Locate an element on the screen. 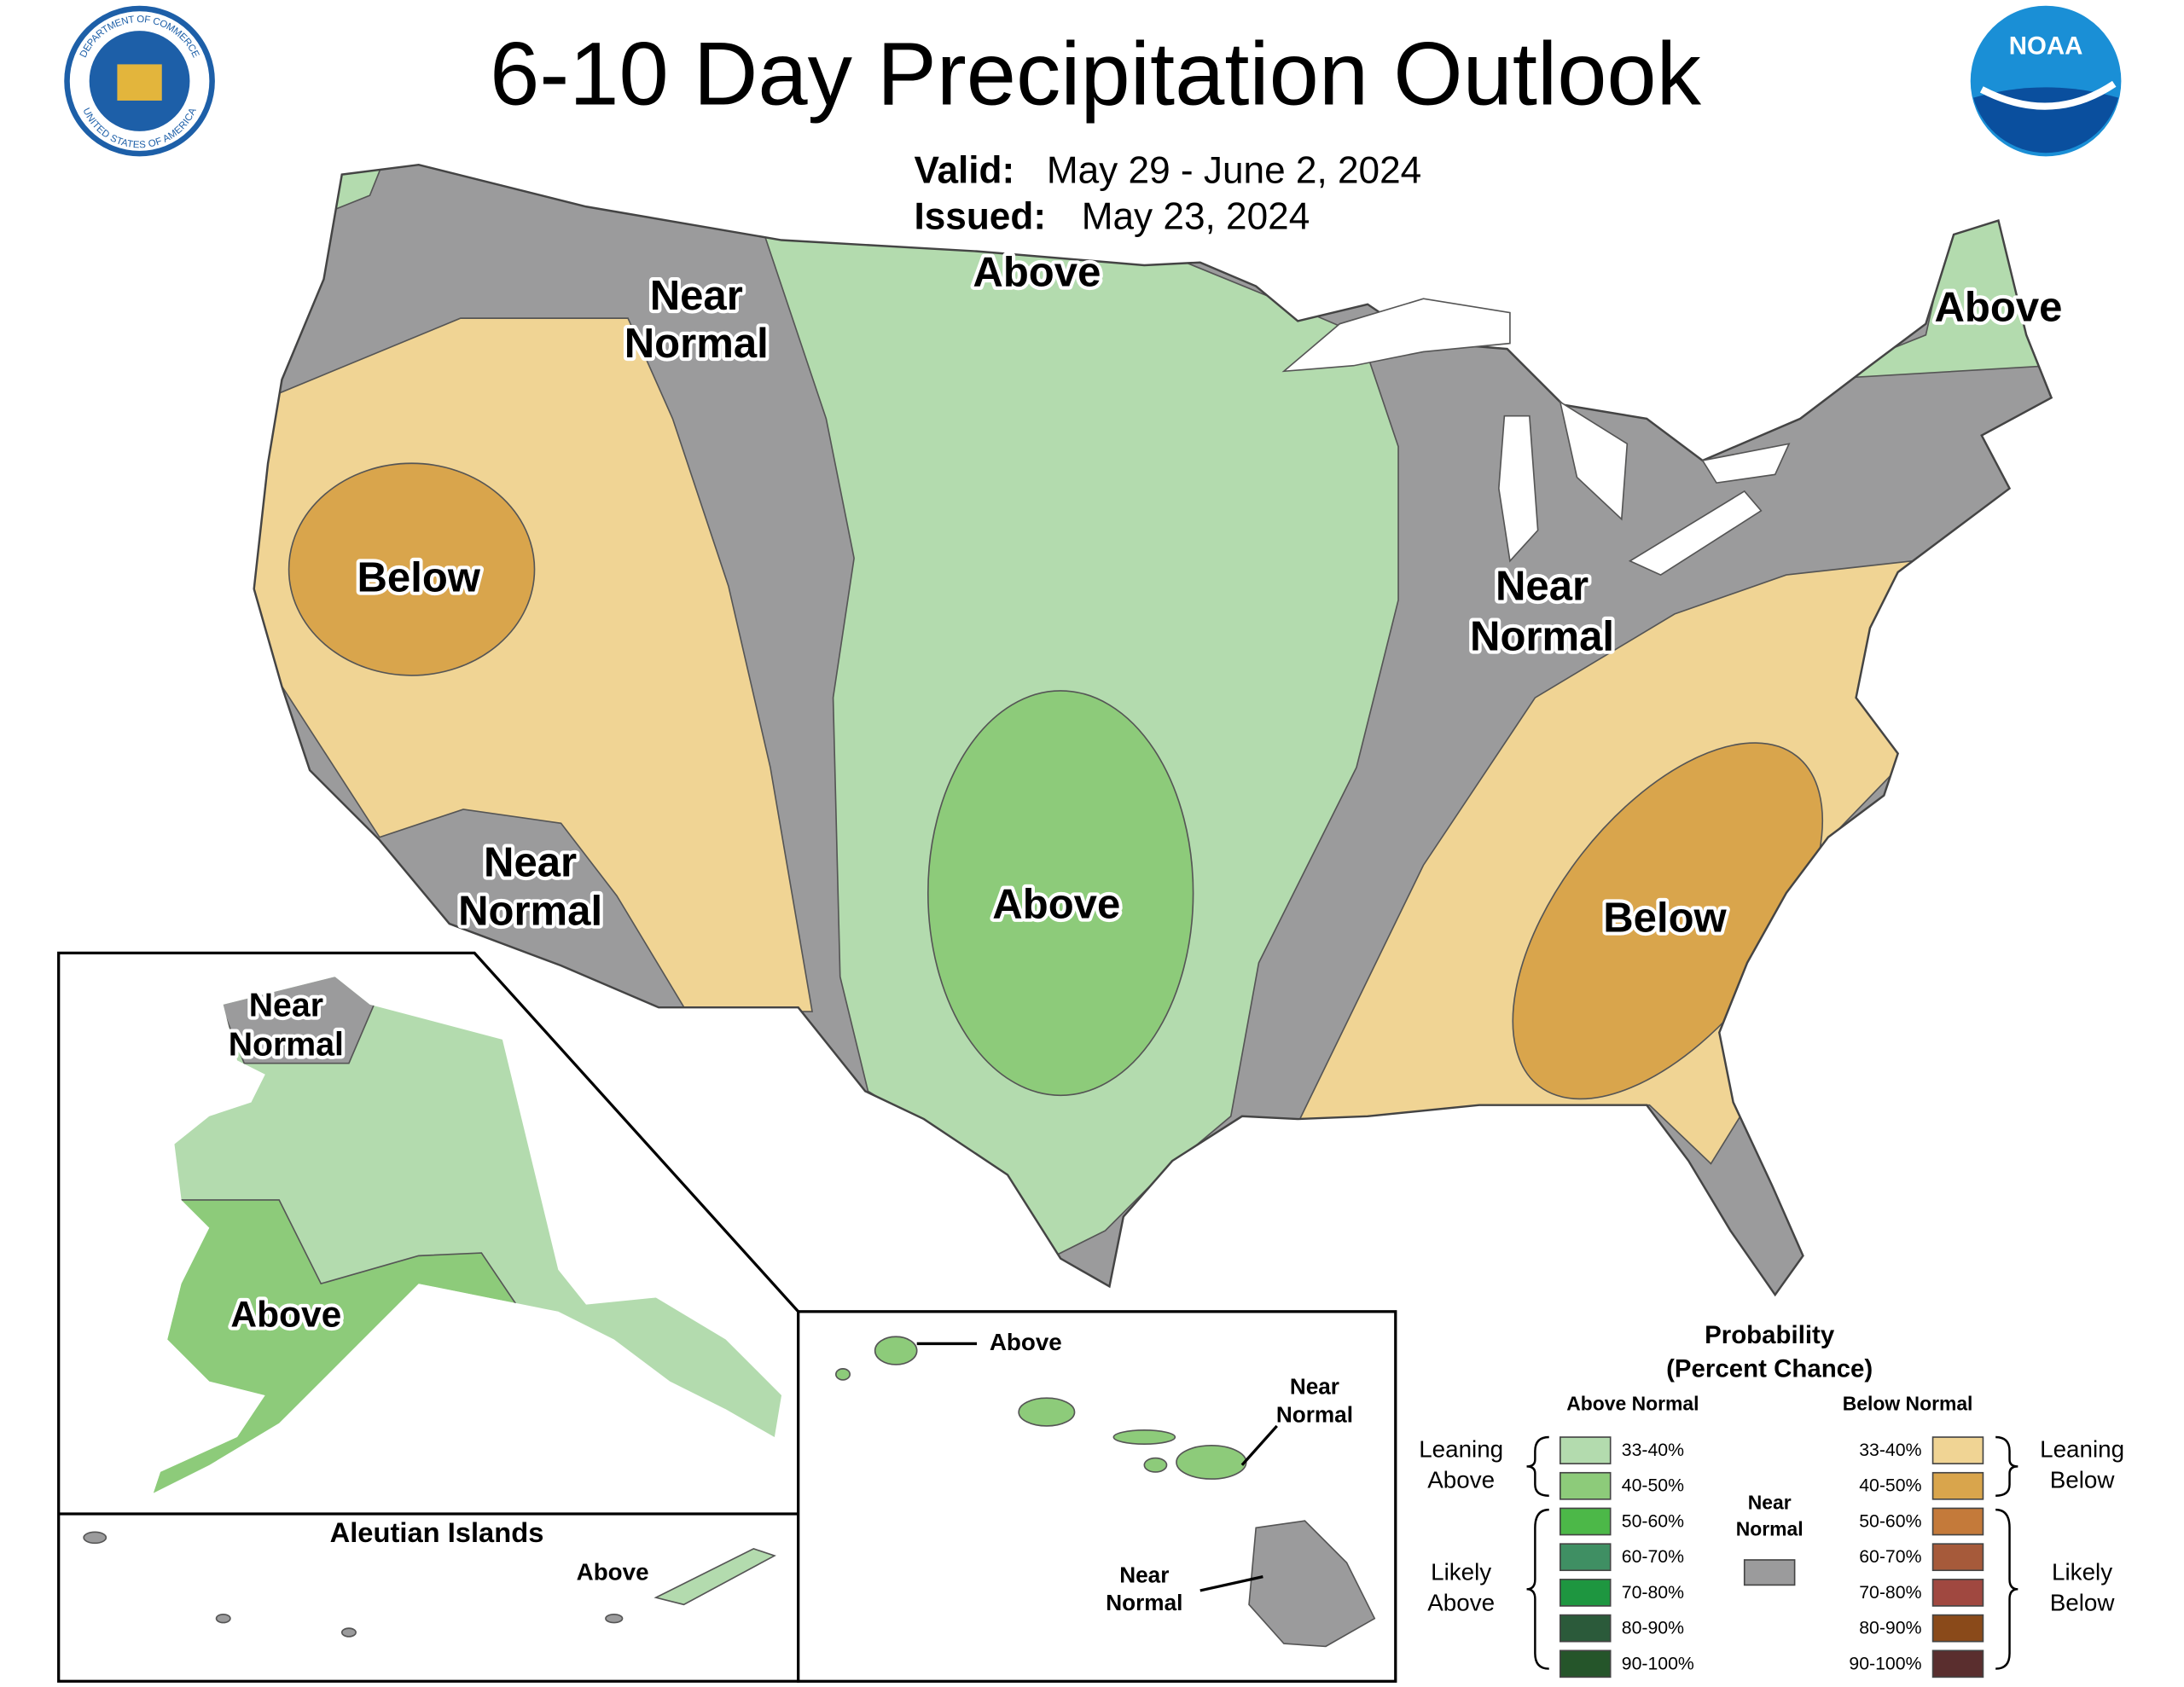 The height and width of the screenshot is (1687, 2184). title: 6-10 Day Precipitation Outlook is located at coordinates (1095, 75).